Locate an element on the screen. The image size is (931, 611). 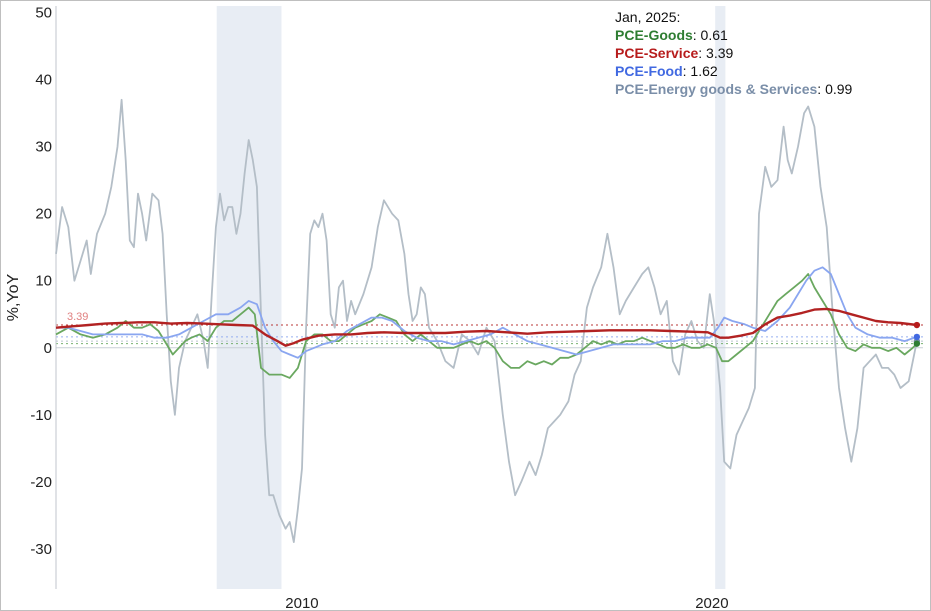
y-tick-label: 0 is located at coordinates (48, 348).